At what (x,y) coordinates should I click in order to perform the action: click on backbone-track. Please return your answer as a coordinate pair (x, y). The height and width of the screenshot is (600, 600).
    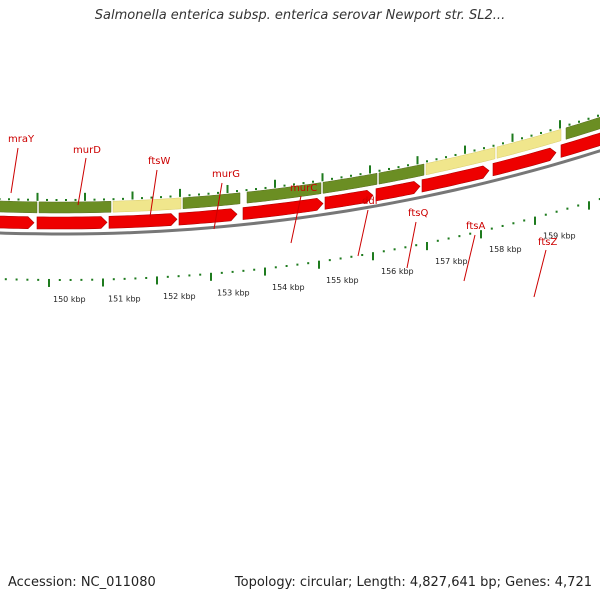
    Looking at the image, I should click on (300, 192).